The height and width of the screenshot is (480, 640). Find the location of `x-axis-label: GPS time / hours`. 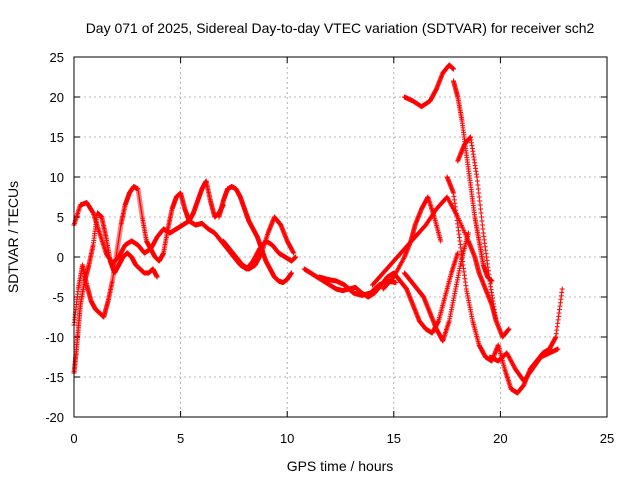

x-axis-label: GPS time / hours is located at coordinates (340, 466).